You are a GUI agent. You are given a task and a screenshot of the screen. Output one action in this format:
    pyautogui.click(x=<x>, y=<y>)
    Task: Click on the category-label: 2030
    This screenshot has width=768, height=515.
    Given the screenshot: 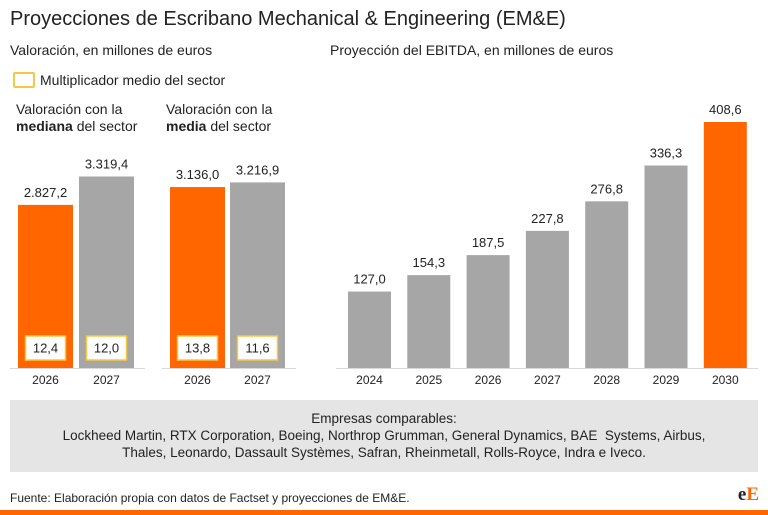 What is the action you would take?
    pyautogui.click(x=725, y=380)
    